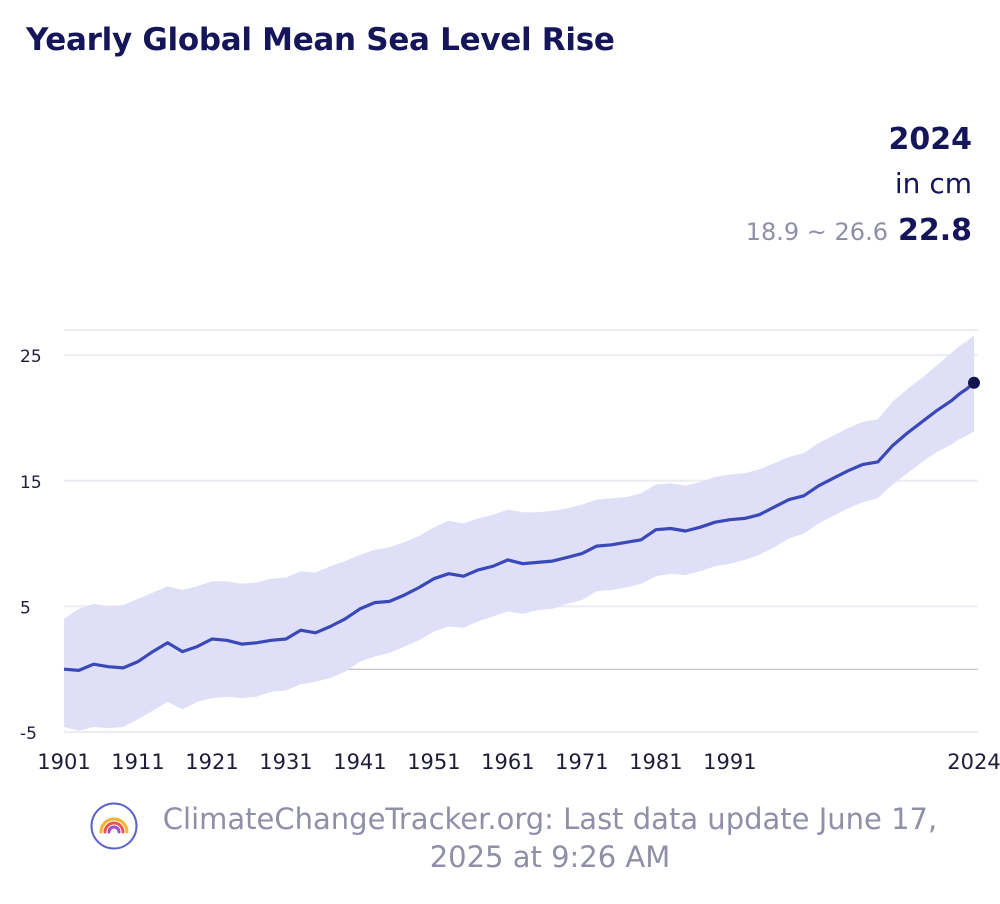 This screenshot has width=1000, height=904. I want to click on readout-values: 18.9 ~ 26.6 22.8, so click(859, 233).